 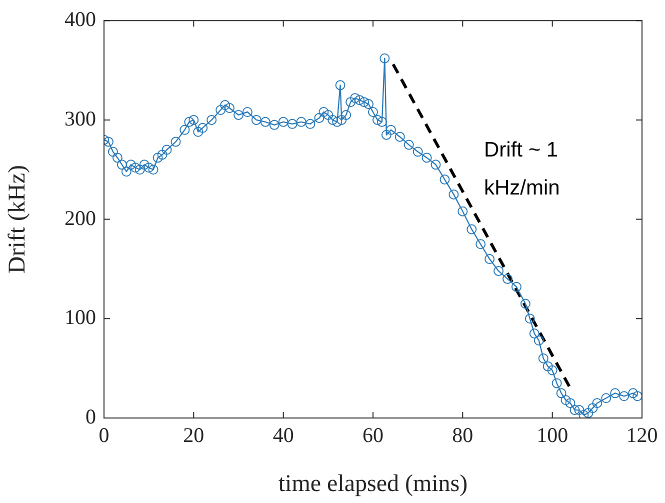 What do you see at coordinates (463, 435) in the screenshot?
I see `x-tick-label: 80` at bounding box center [463, 435].